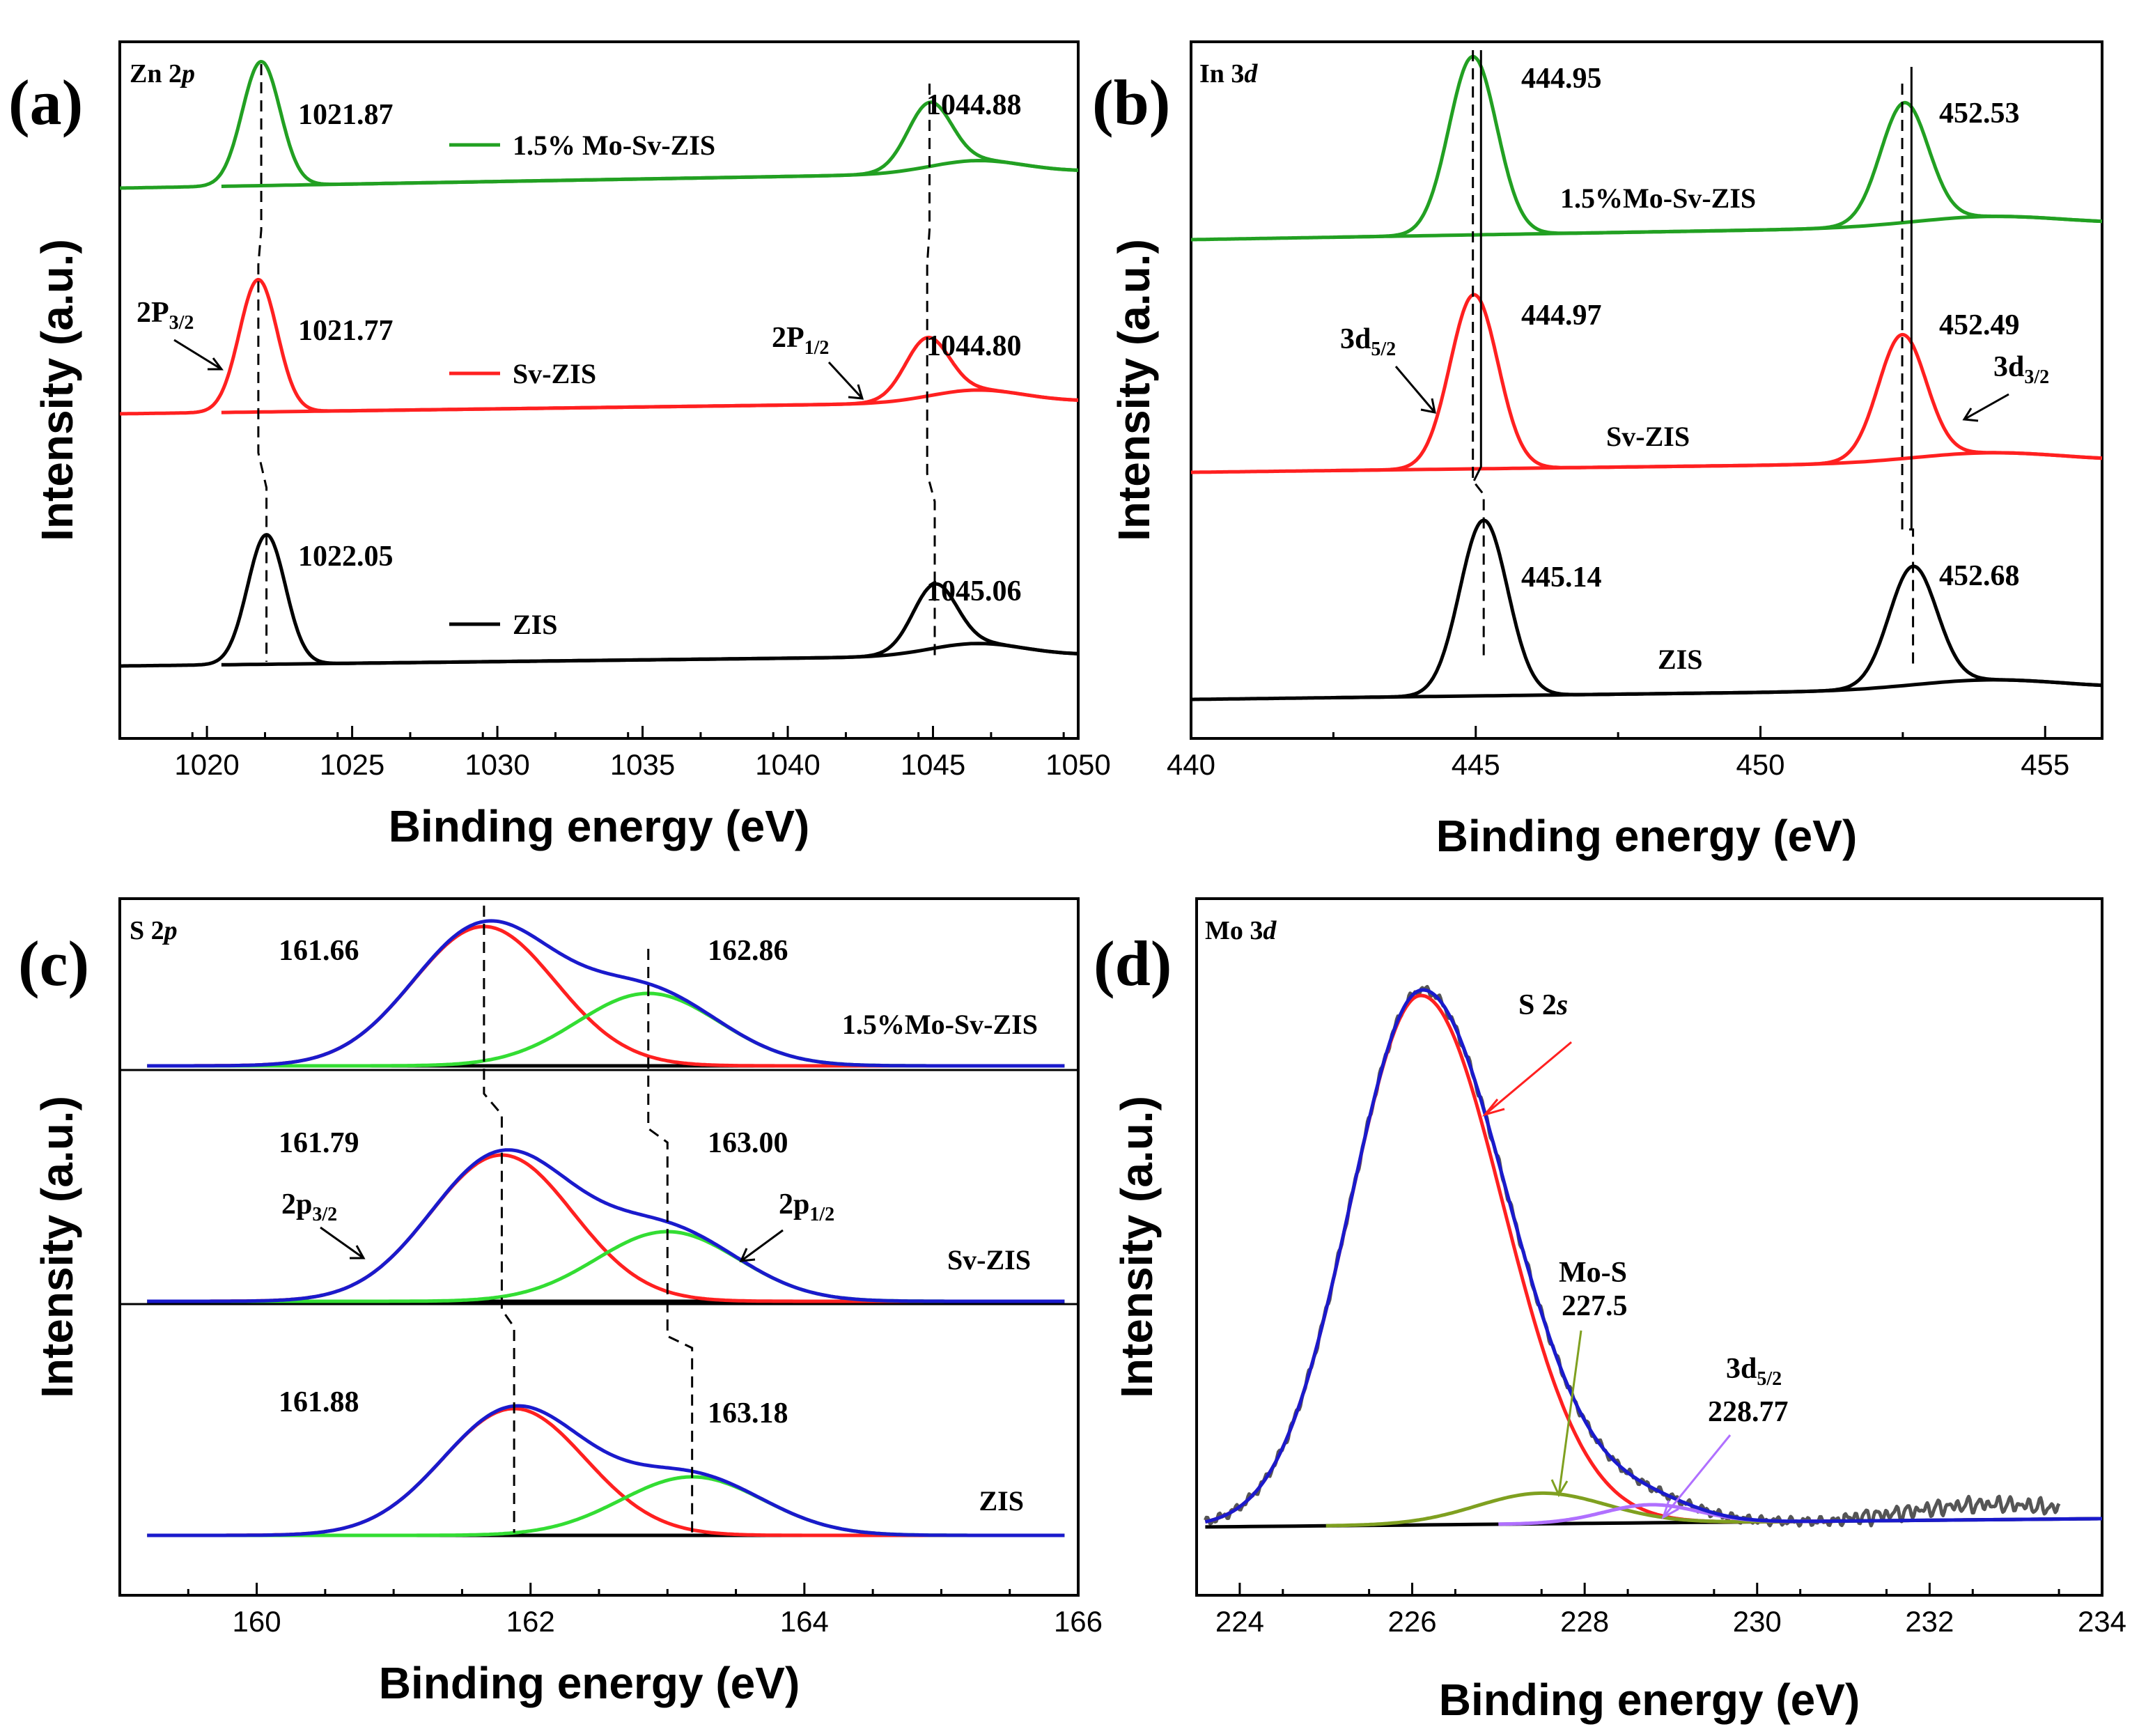 Image resolution: width=2139 pixels, height=1736 pixels. What do you see at coordinates (53, 964) in the screenshot?
I see `panel-c-letter: (c)` at bounding box center [53, 964].